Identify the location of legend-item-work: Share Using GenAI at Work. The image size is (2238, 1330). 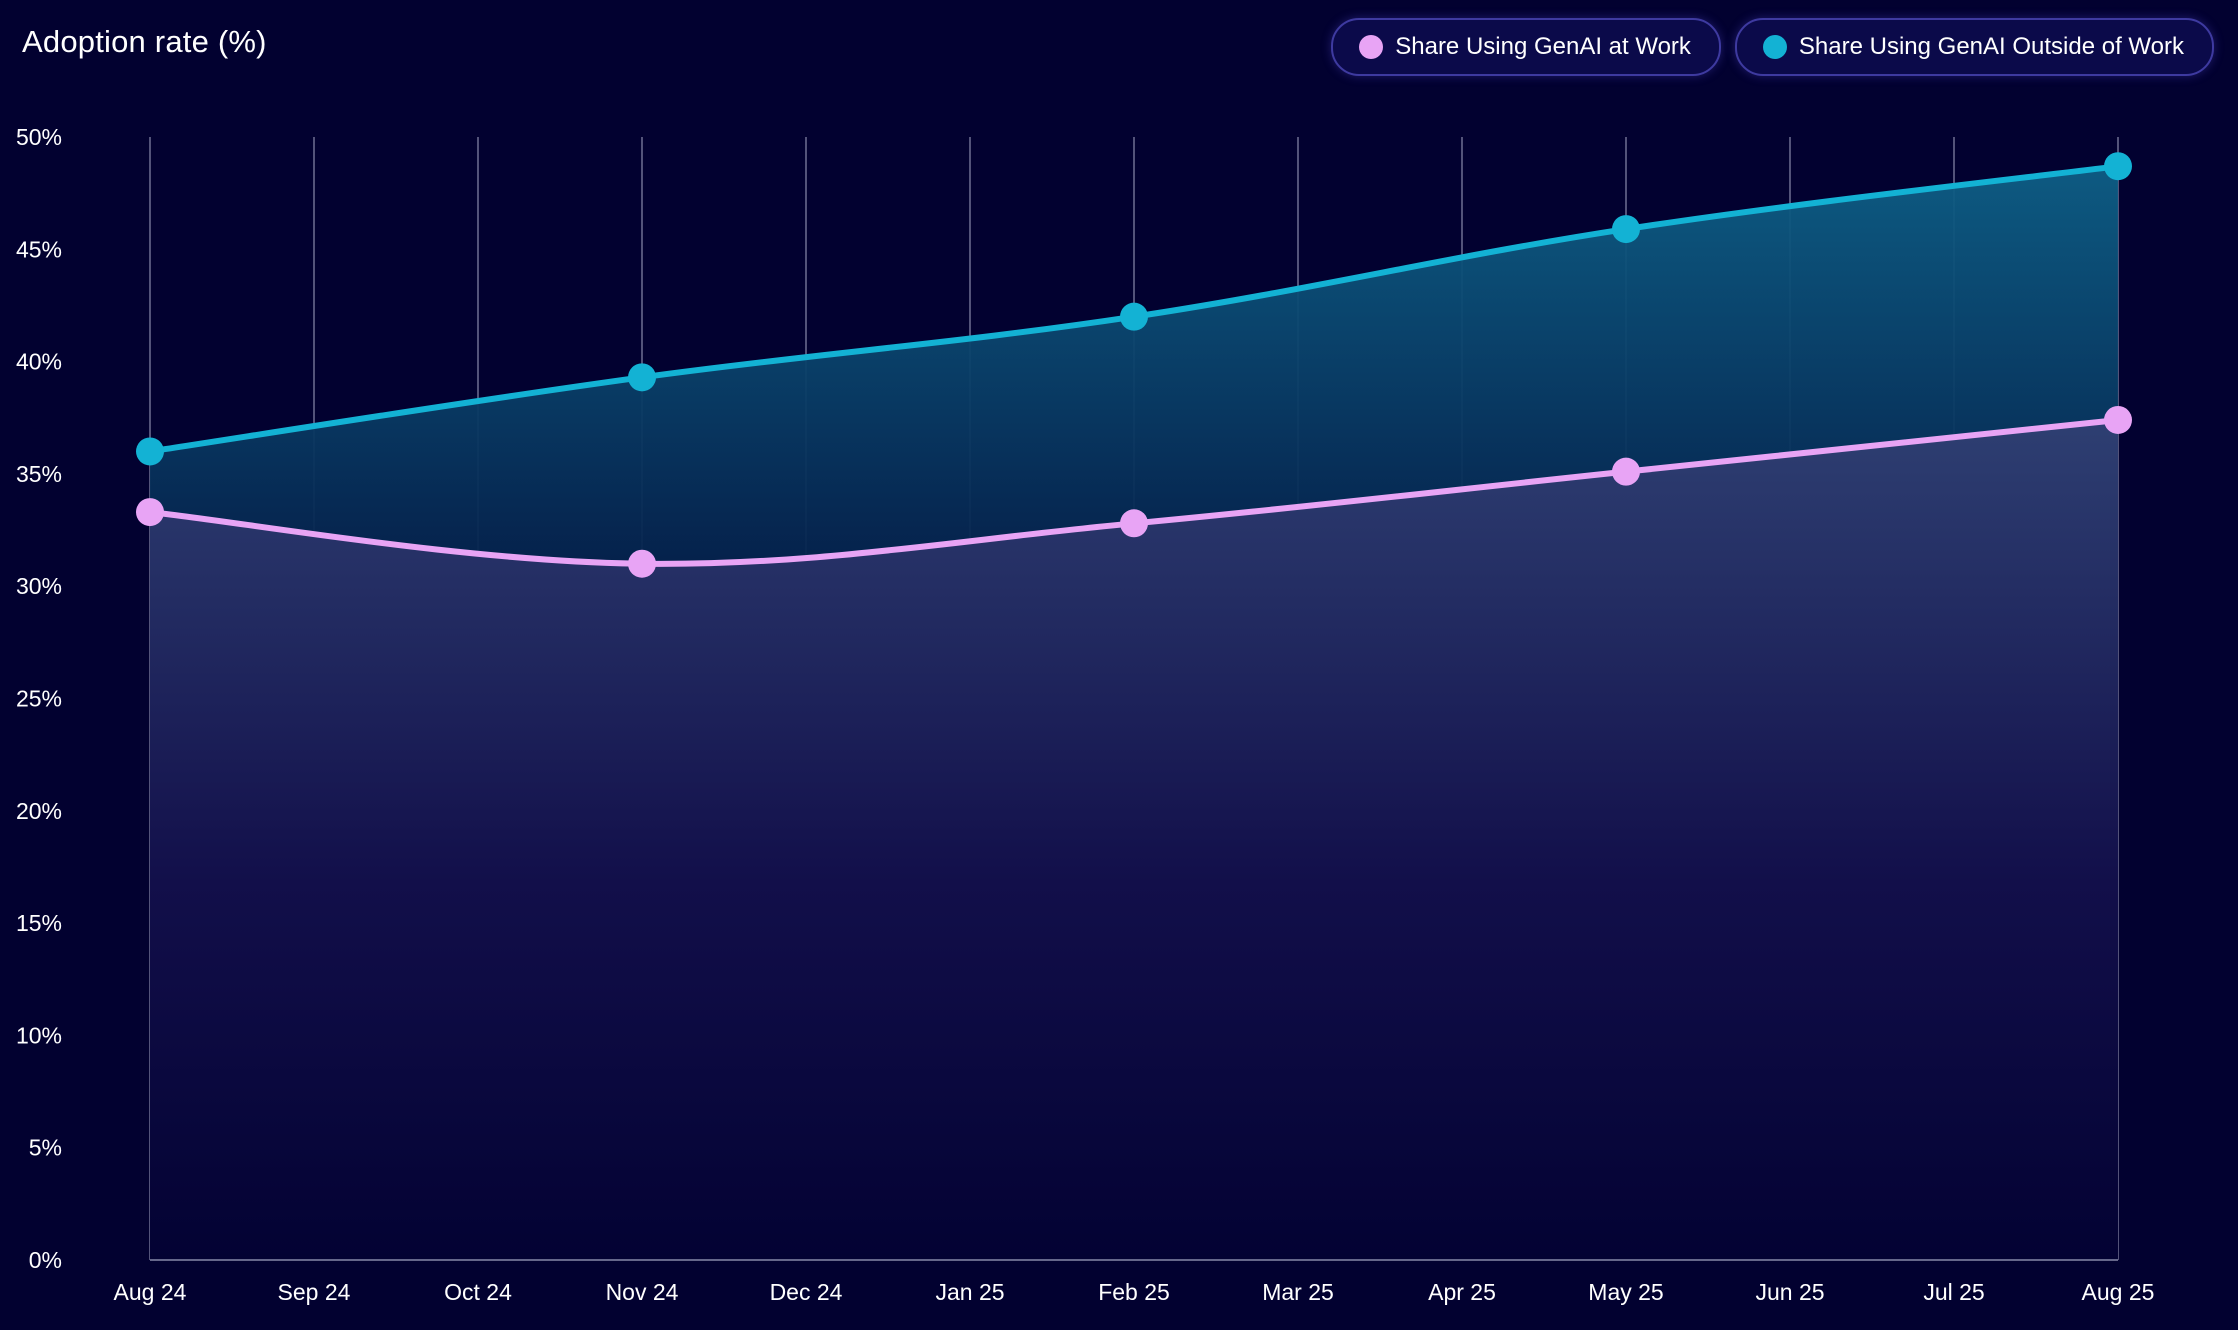
(1526, 47).